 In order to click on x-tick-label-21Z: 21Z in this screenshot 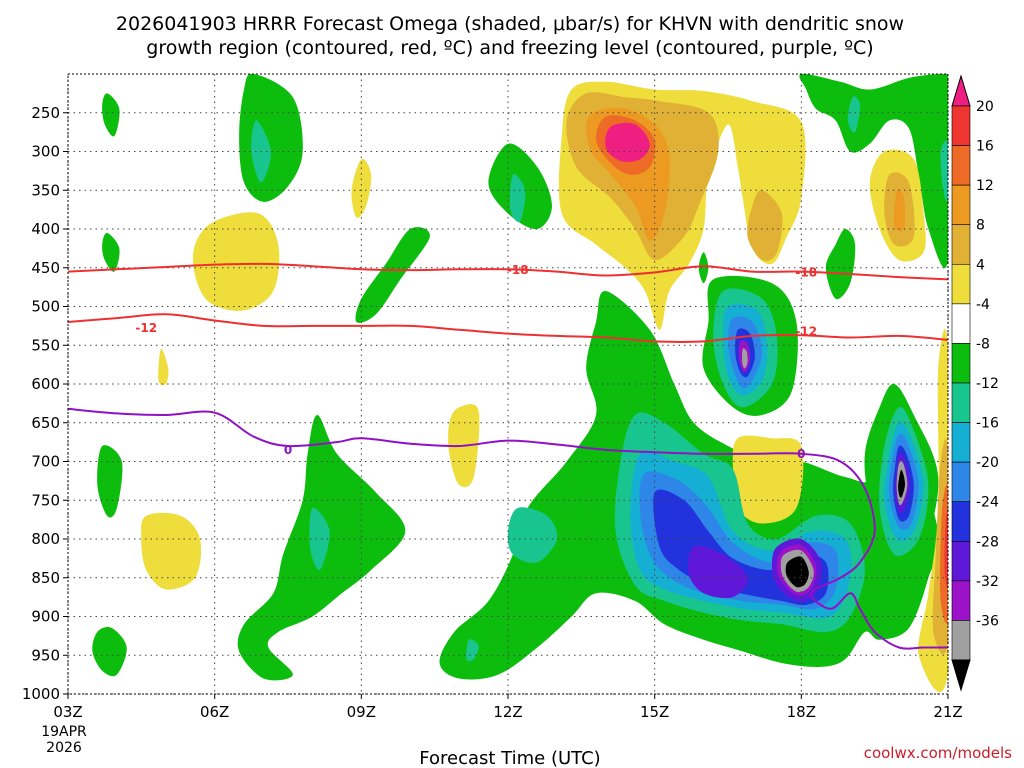, I will do `click(947, 712)`.